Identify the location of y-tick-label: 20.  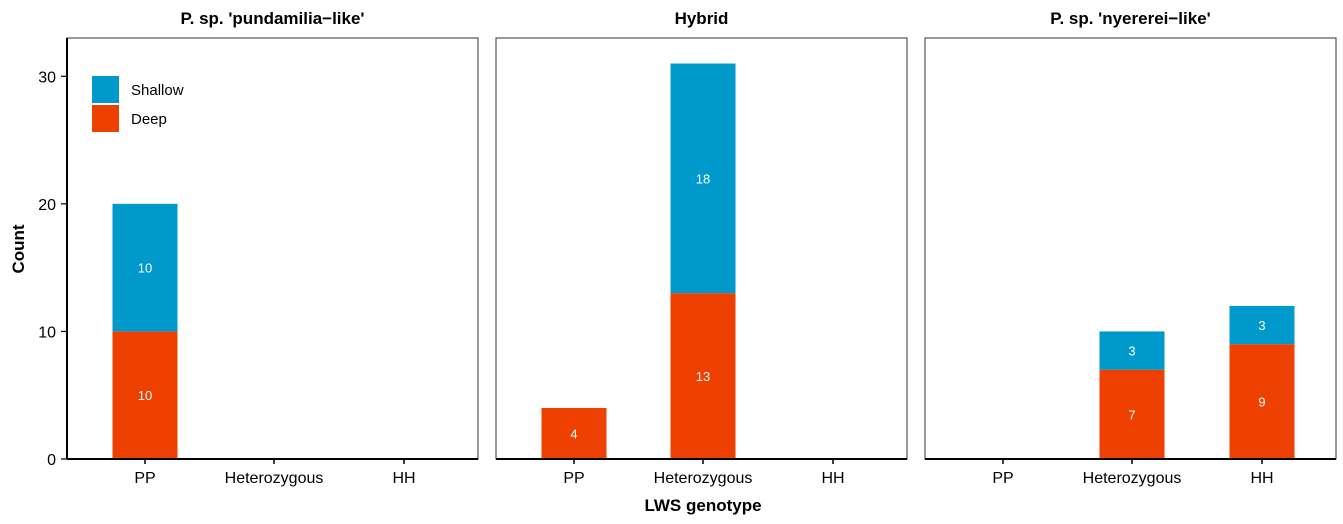
(47, 205).